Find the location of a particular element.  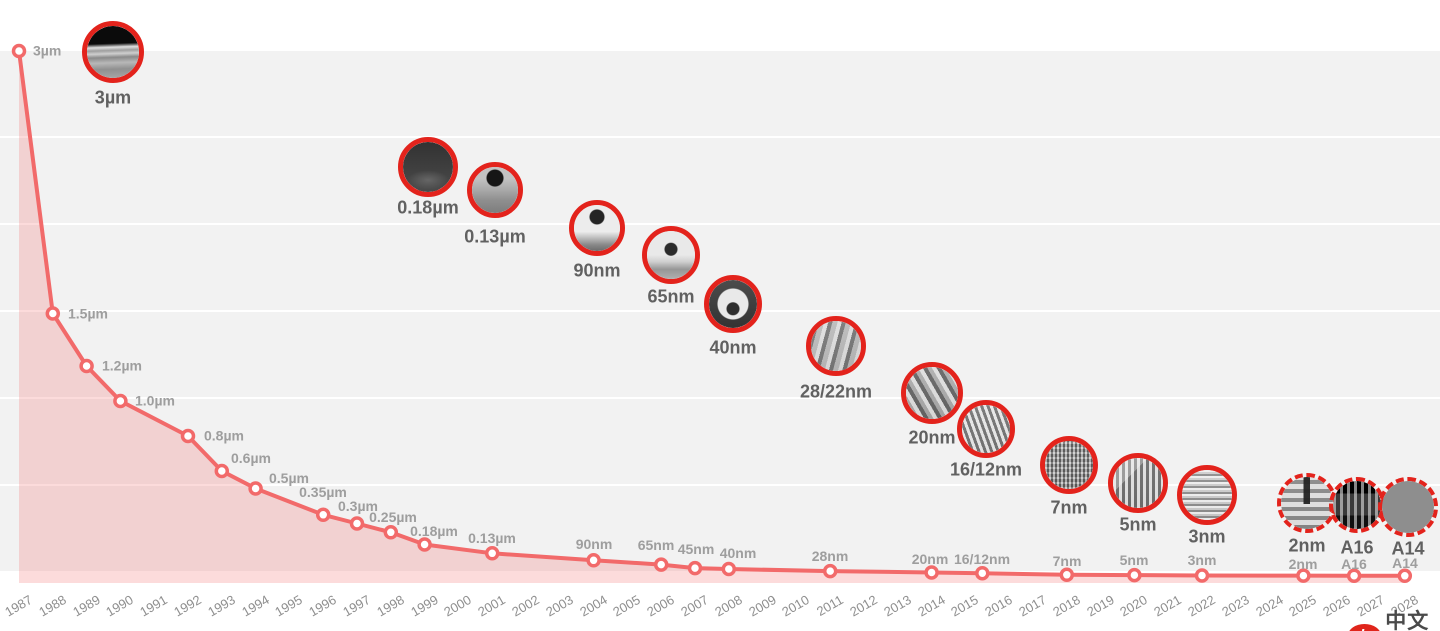

node-label-A14: A14 is located at coordinates (1405, 563).